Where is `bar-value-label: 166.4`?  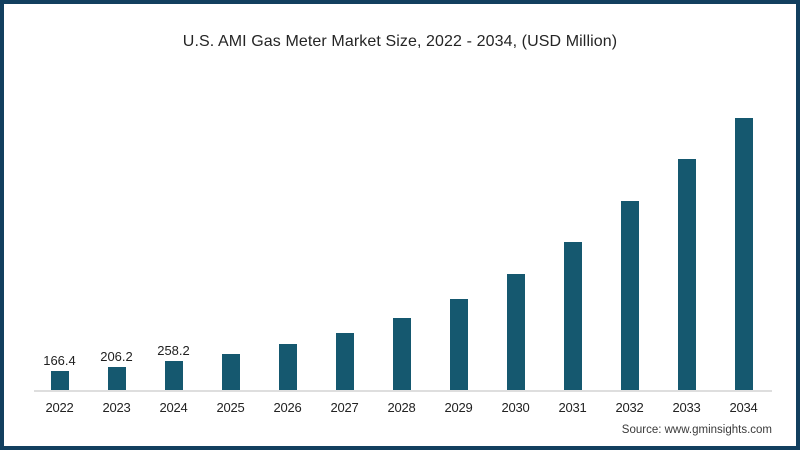
bar-value-label: 166.4 is located at coordinates (59, 360).